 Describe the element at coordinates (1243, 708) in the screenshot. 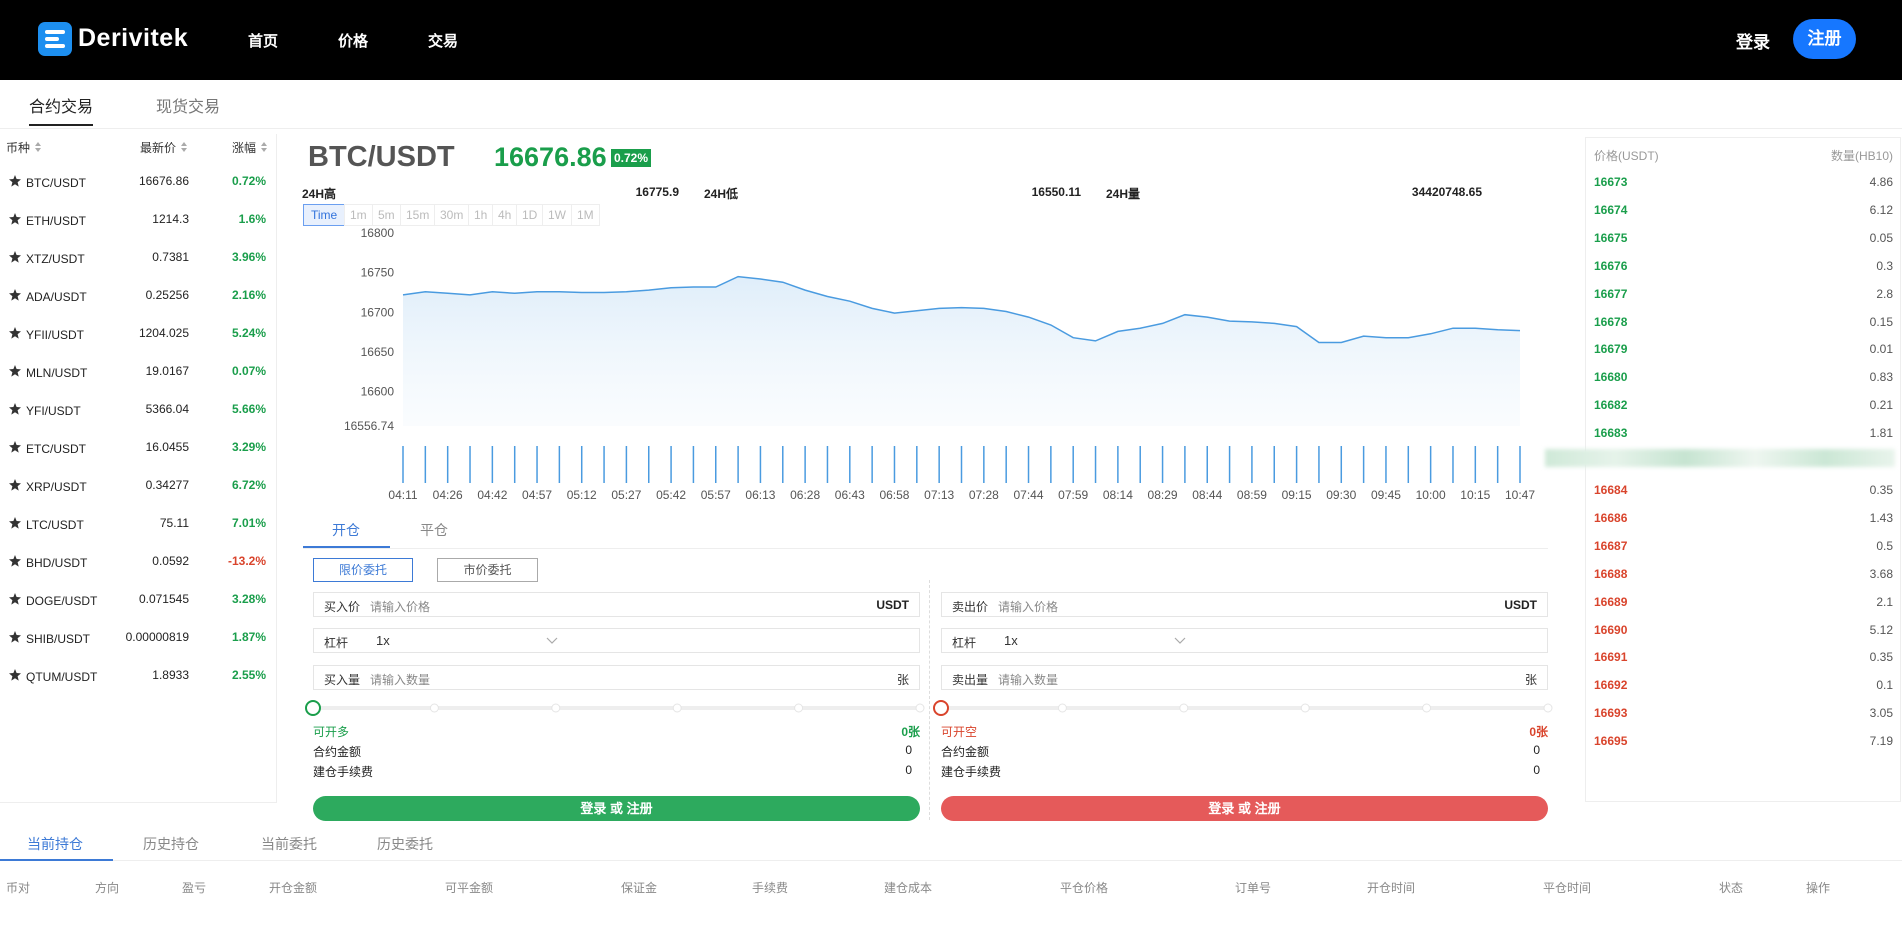

I see `slider` at that location.